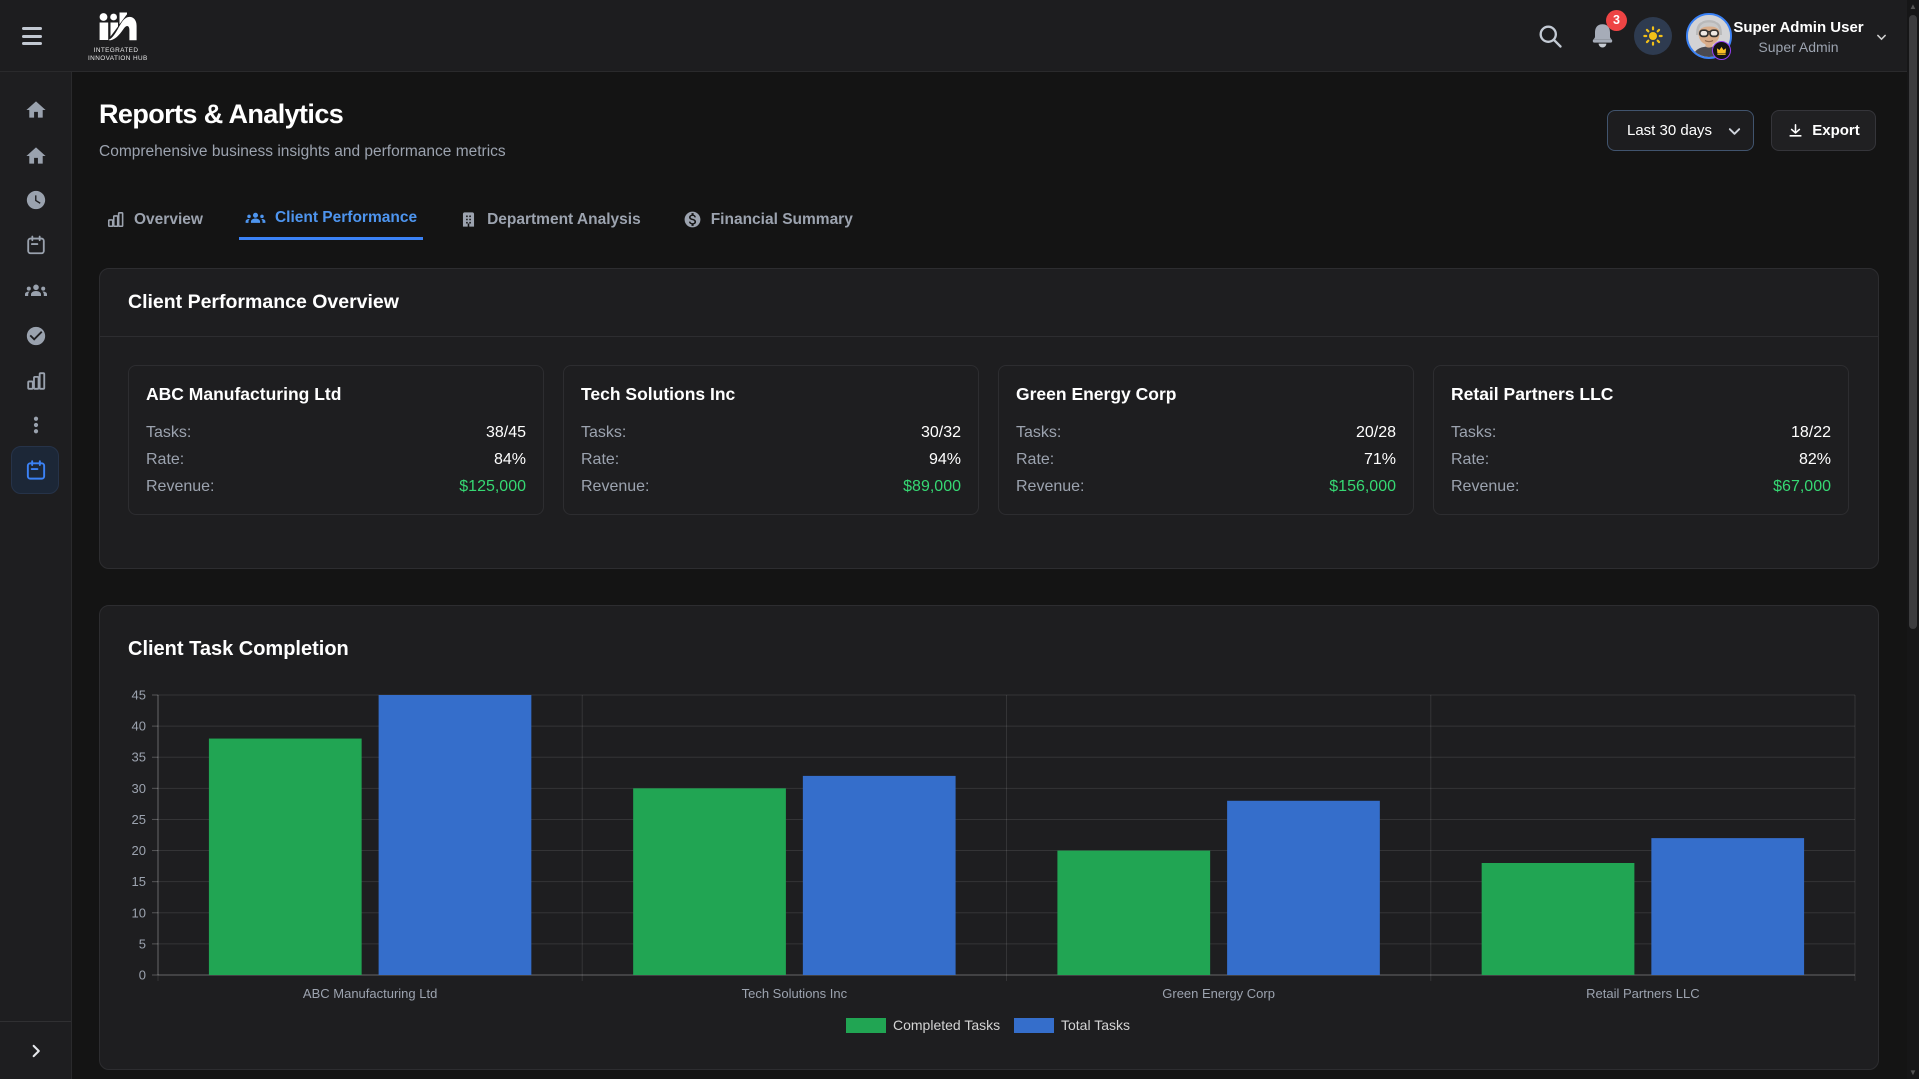 The width and height of the screenshot is (1919, 1079). What do you see at coordinates (1642, 993) in the screenshot?
I see `svg-text: Retail Partners LLC` at bounding box center [1642, 993].